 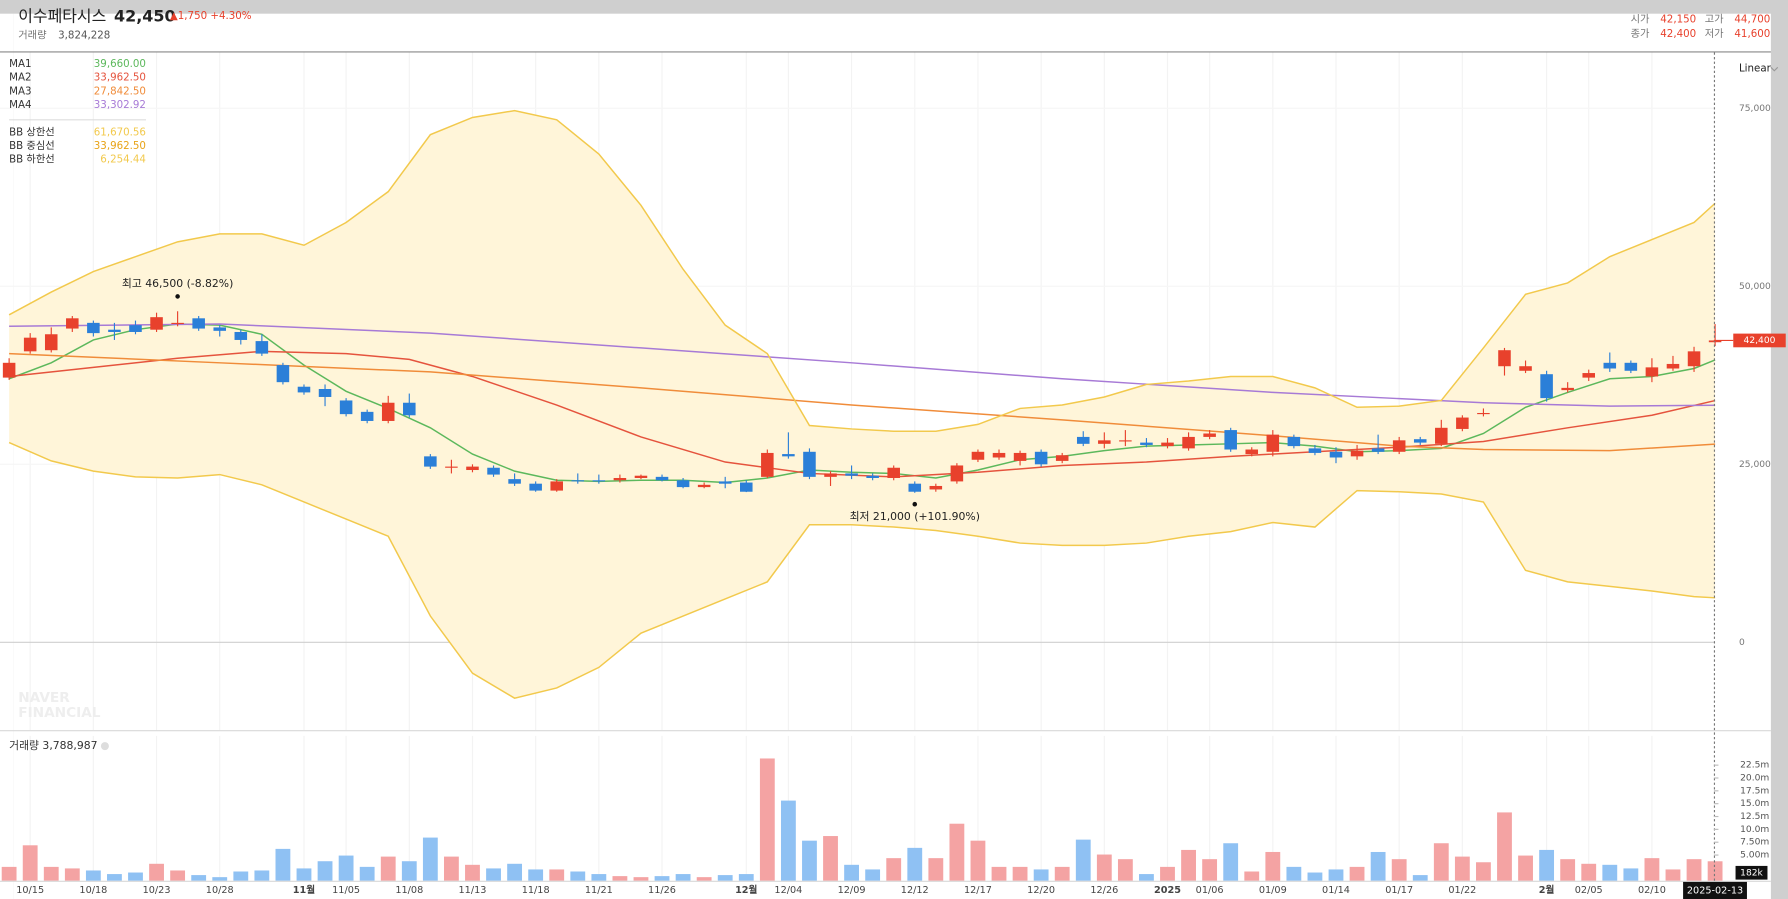 What do you see at coordinates (1759, 340) in the screenshot?
I see `price-box` at bounding box center [1759, 340].